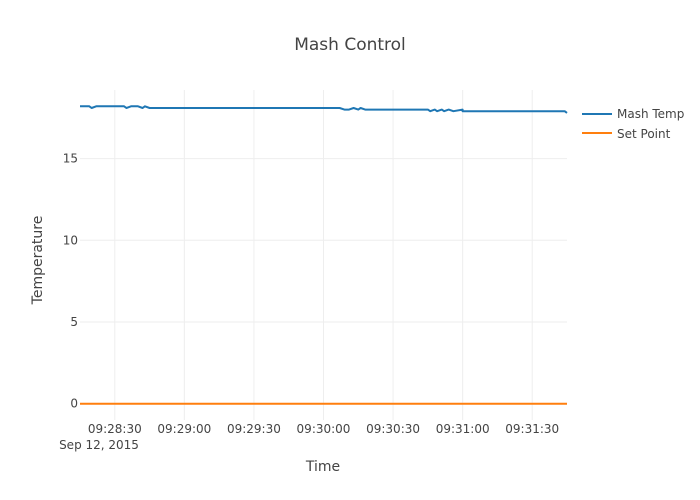  Describe the element at coordinates (350, 45) in the screenshot. I see `chart-title: Mash Control` at that location.